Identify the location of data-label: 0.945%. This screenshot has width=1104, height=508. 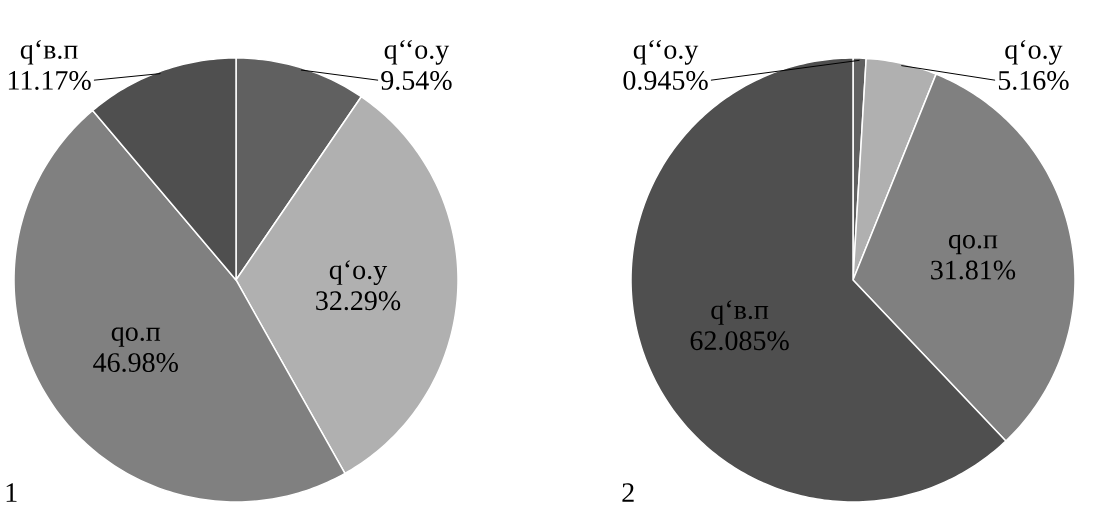
(665, 80).